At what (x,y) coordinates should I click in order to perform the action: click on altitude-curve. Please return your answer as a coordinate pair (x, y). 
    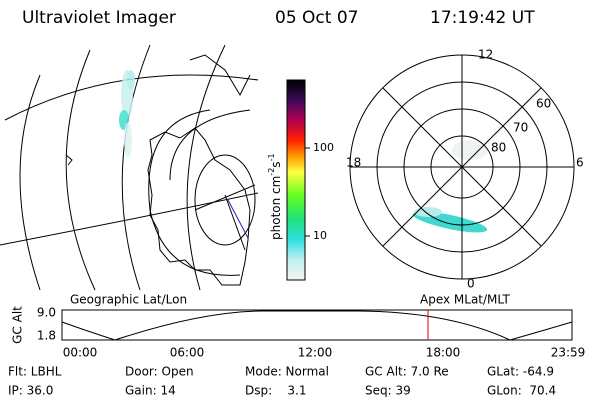
    Looking at the image, I should click on (317, 325).